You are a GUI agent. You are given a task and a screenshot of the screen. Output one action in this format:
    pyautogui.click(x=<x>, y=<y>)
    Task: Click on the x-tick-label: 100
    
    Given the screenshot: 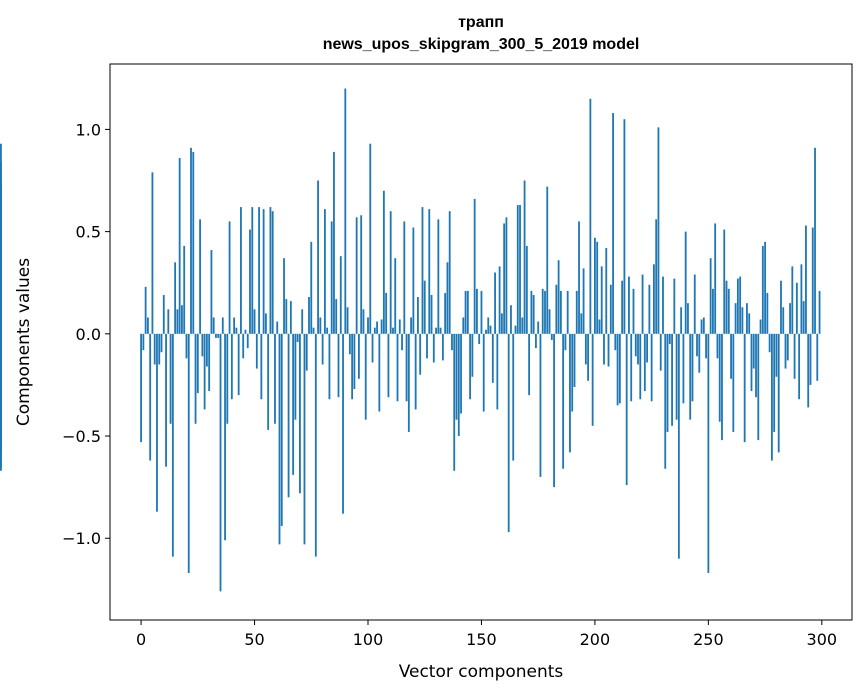 What is the action you would take?
    pyautogui.click(x=368, y=639)
    